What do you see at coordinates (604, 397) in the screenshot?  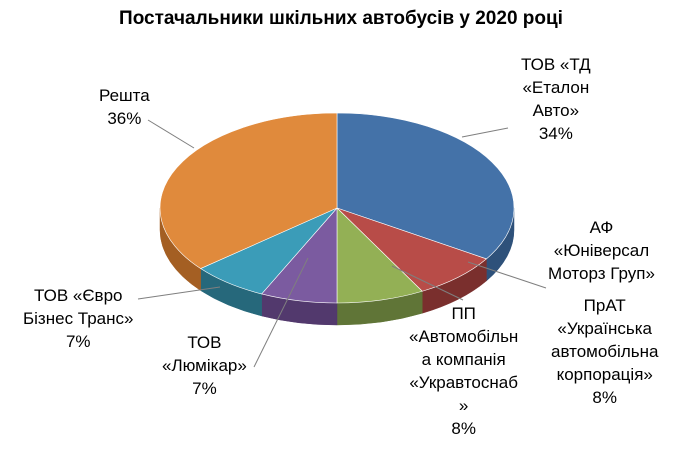 I see `label-ukr-avto-corp-percent: 8%` at bounding box center [604, 397].